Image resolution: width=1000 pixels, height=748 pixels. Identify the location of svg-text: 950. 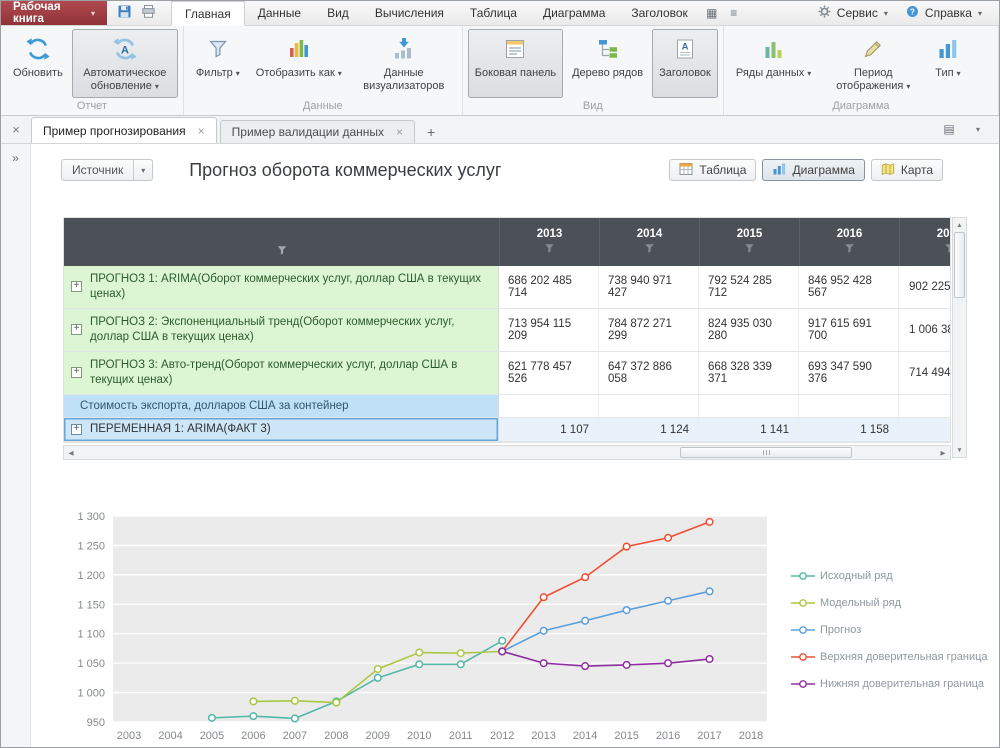
(96, 723).